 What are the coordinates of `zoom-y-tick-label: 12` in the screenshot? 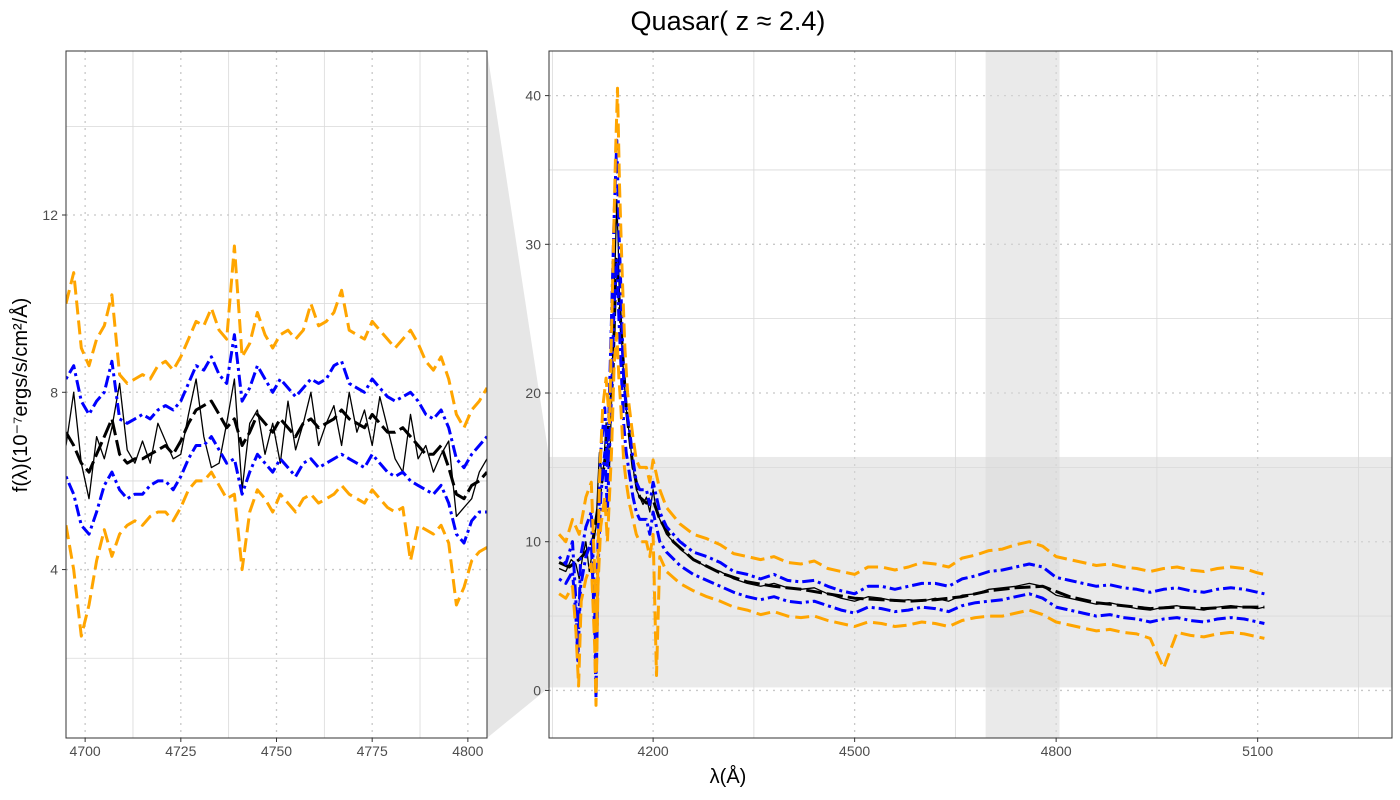 It's located at (50, 215).